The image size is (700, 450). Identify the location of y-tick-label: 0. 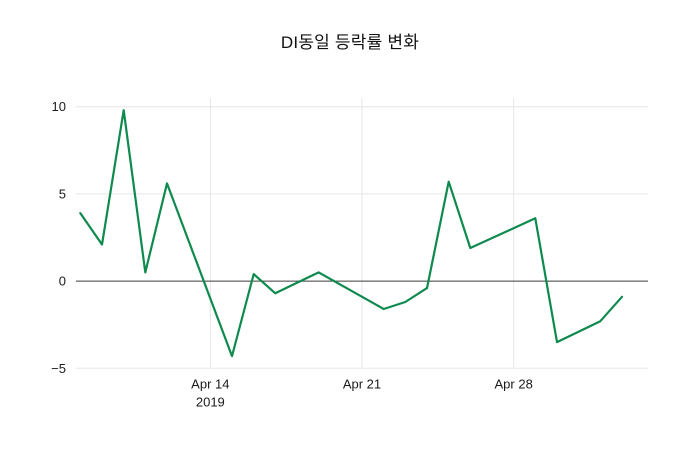
(62, 281).